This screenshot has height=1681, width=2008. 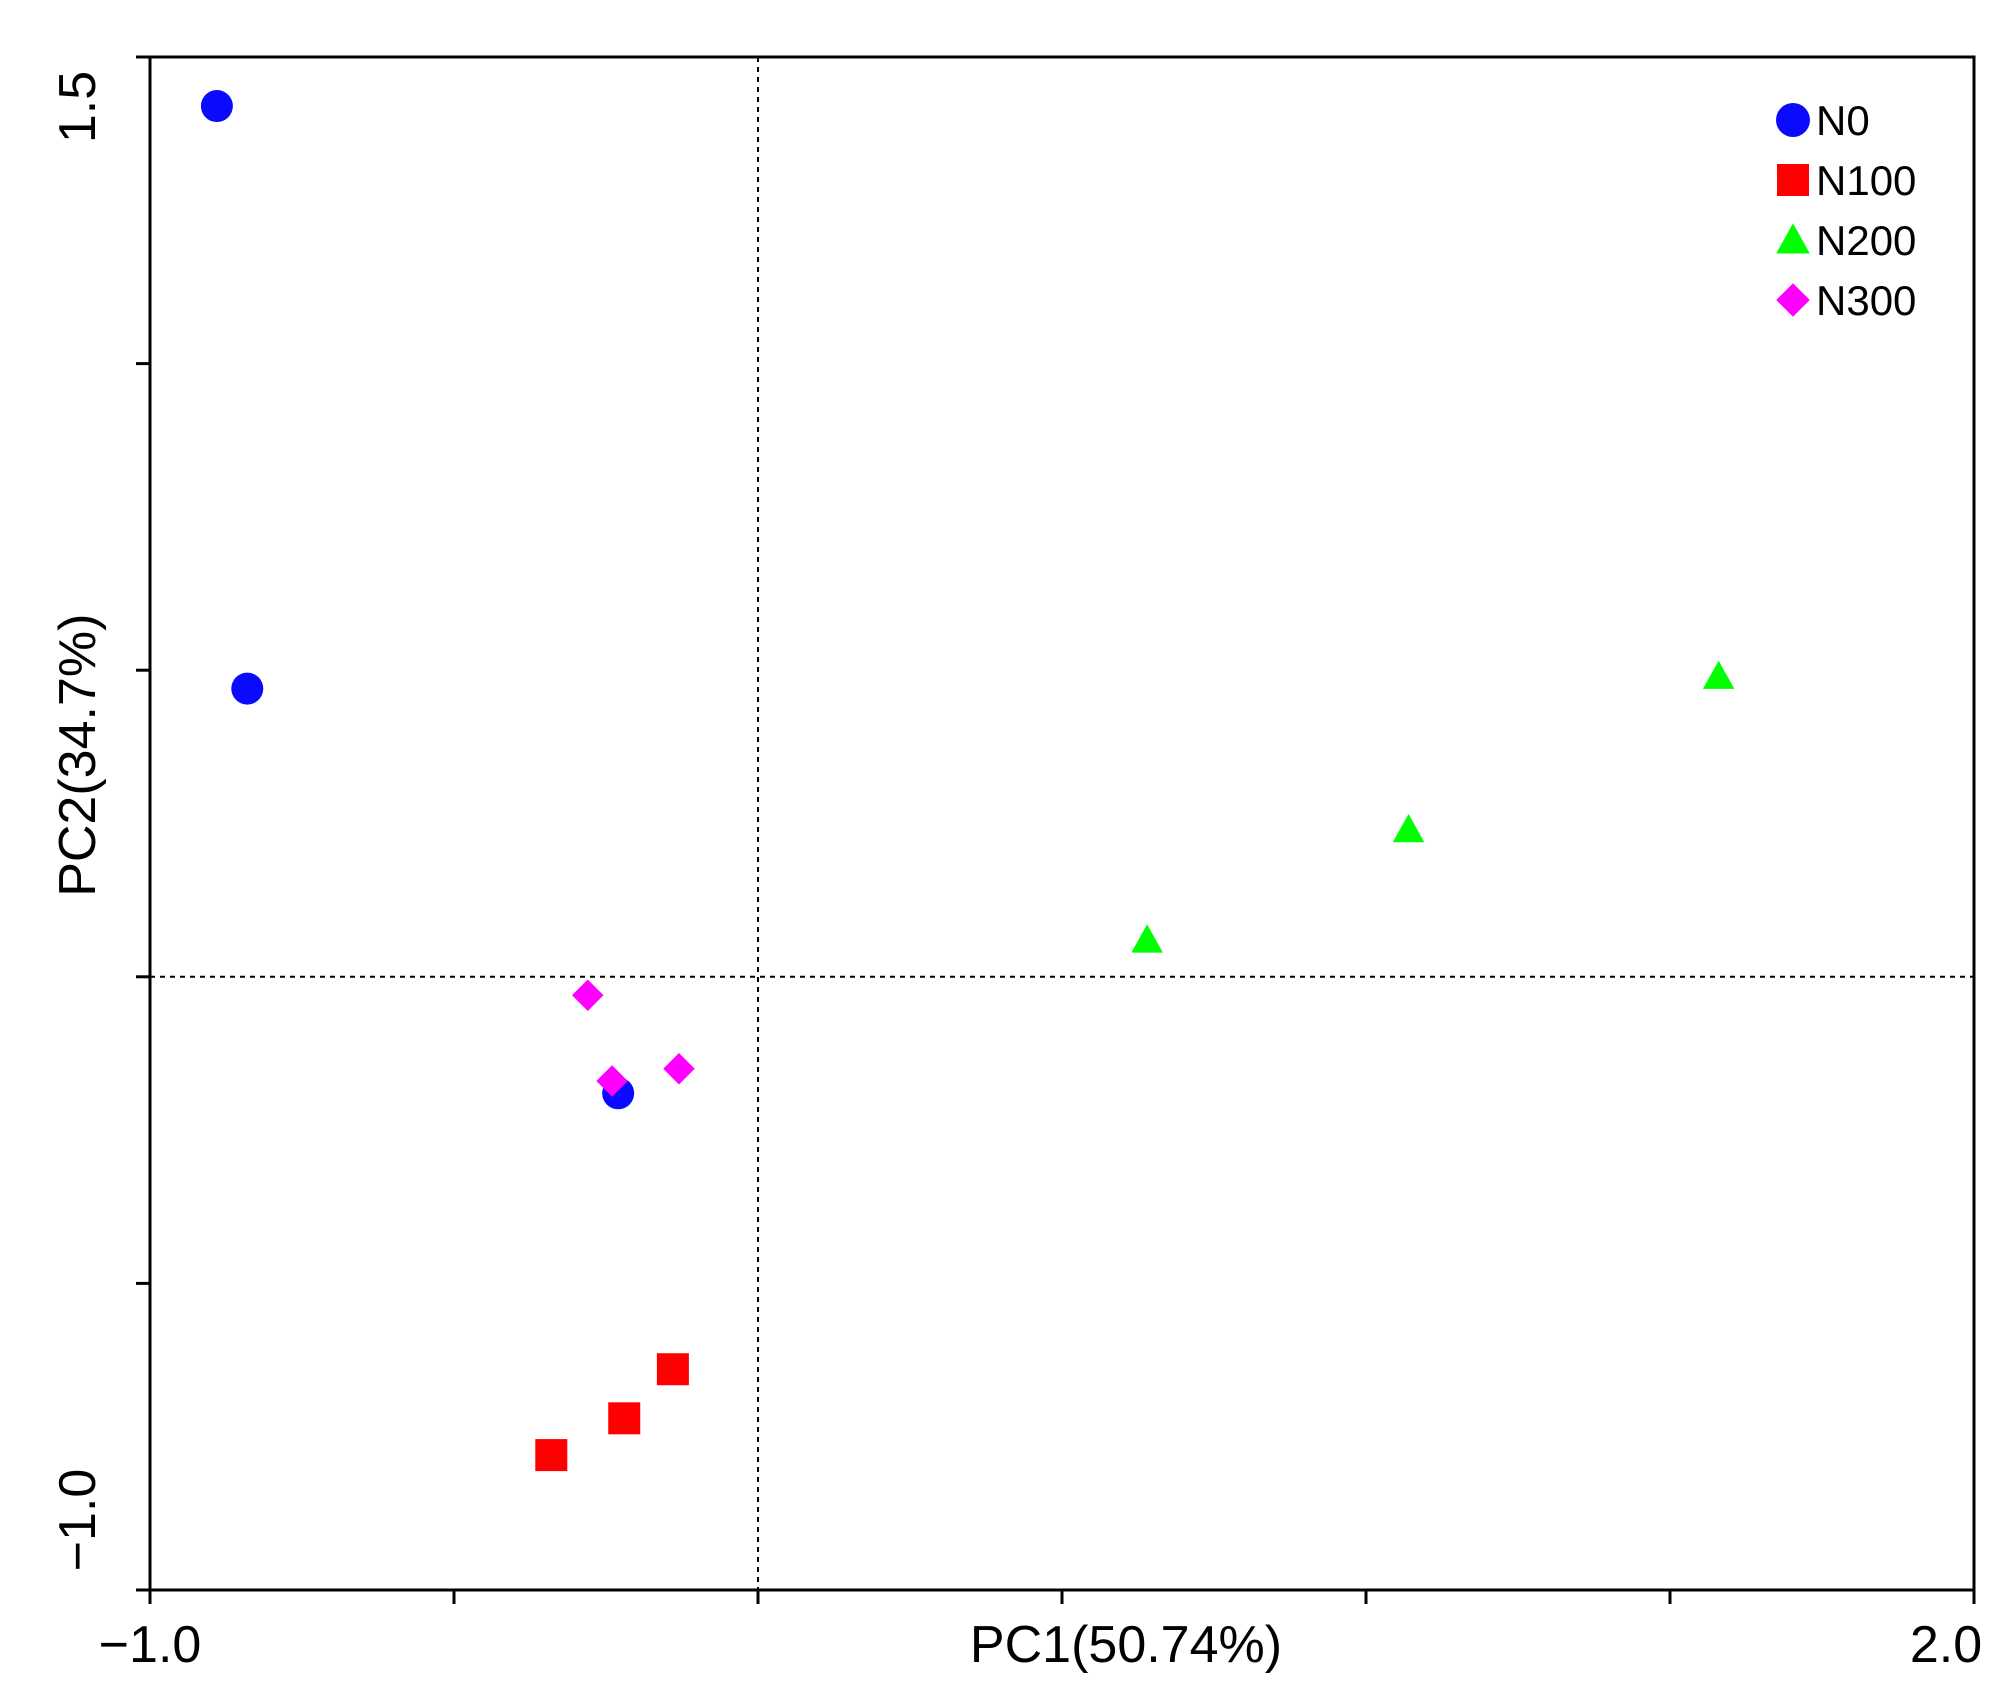 What do you see at coordinates (1793, 300) in the screenshot?
I see `legend-marker-n300` at bounding box center [1793, 300].